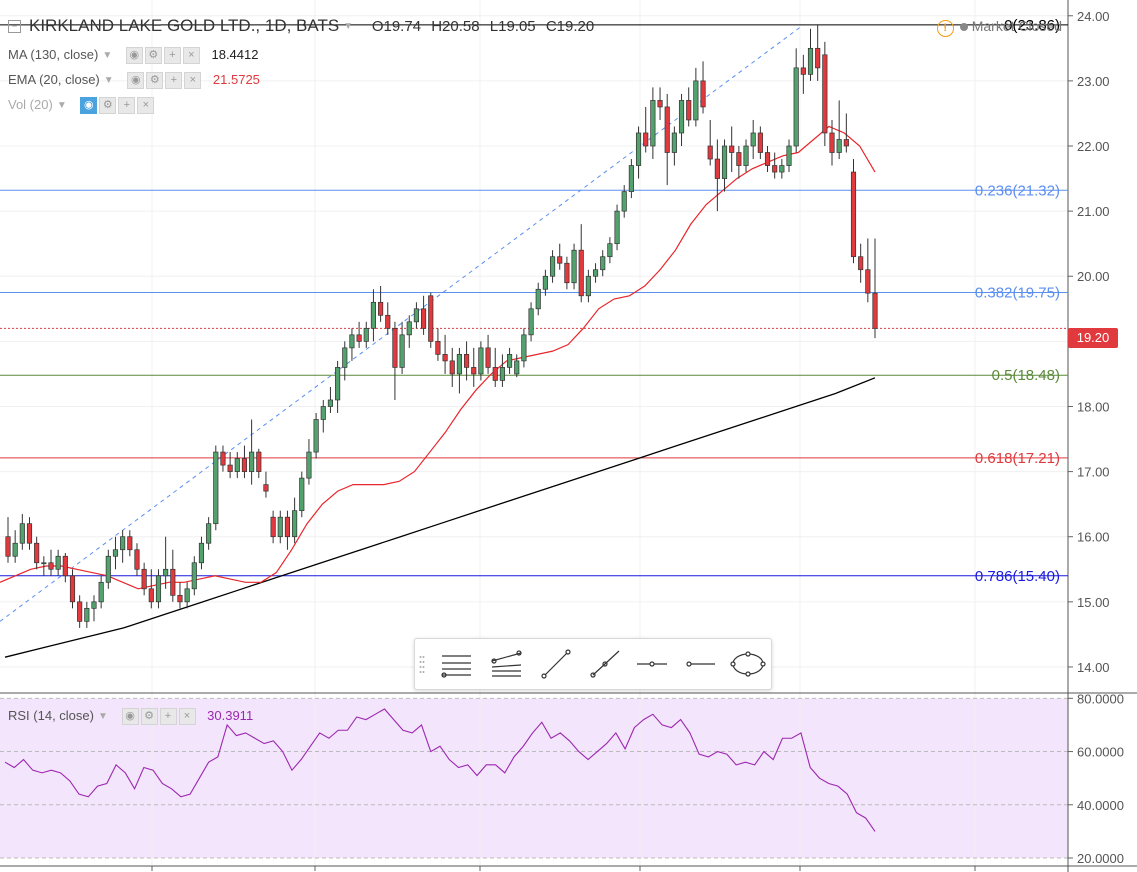 This screenshot has height=872, width=1137. What do you see at coordinates (184, 25) in the screenshot?
I see `symbol-title: KIRKLAND LAKE GOLD LTD., 1D, BATS` at bounding box center [184, 25].